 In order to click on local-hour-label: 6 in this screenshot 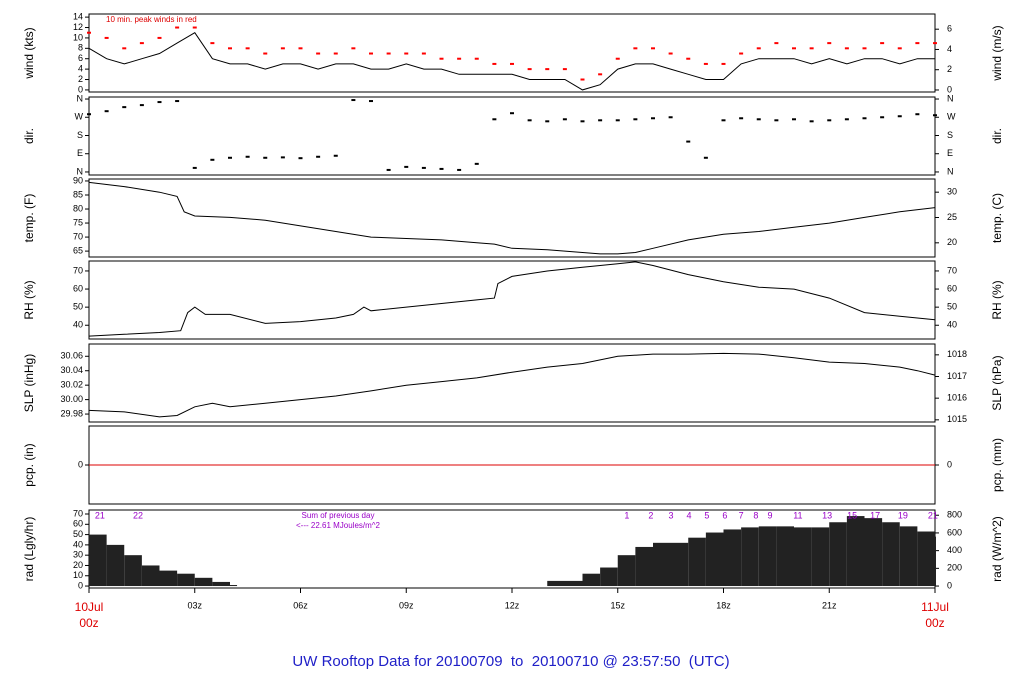, I will do `click(724, 515)`.